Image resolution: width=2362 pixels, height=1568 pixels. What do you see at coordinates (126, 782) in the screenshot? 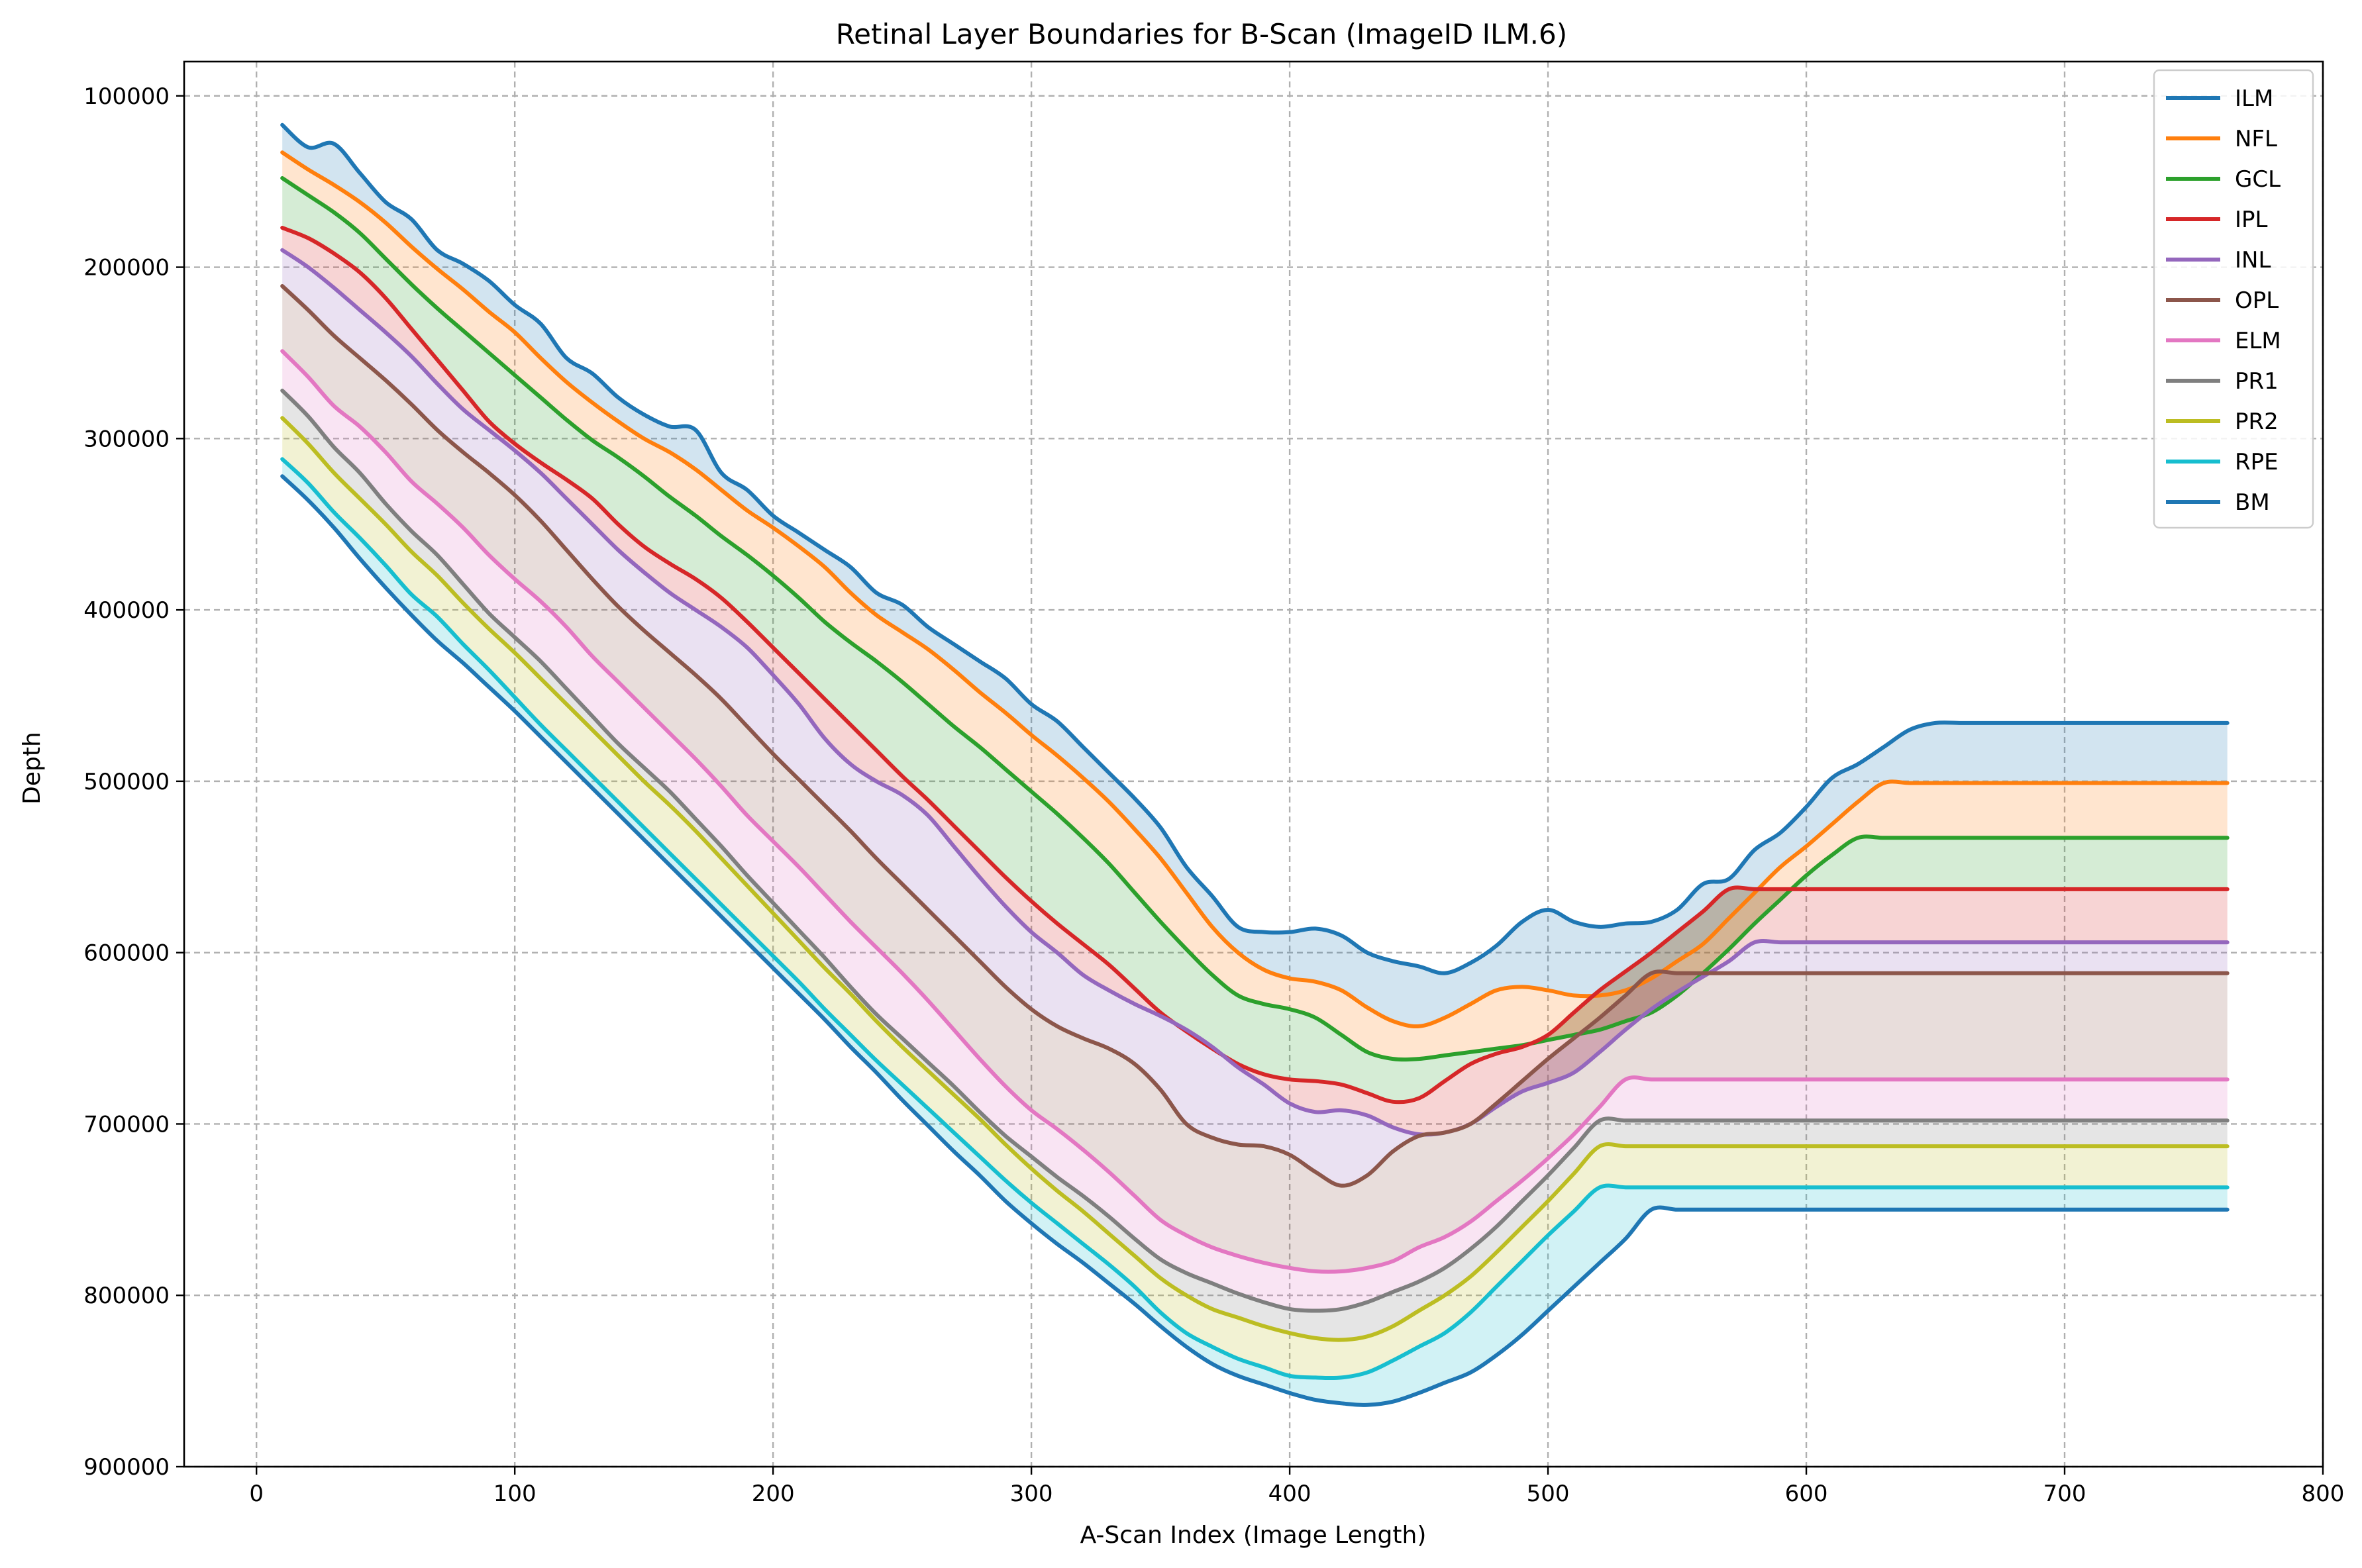
I see `y-tick-label: 500000` at bounding box center [126, 782].